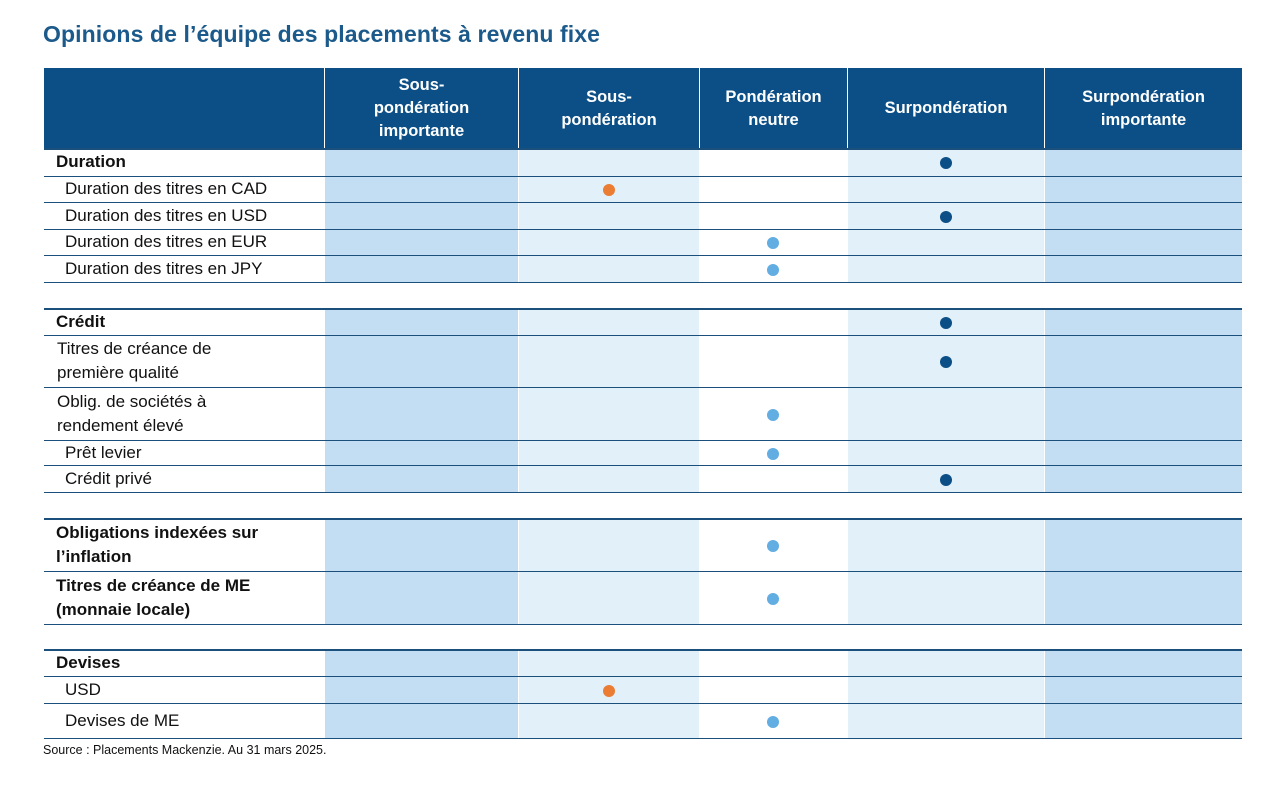 The height and width of the screenshot is (811, 1280). What do you see at coordinates (166, 215) in the screenshot?
I see `row-label: Duration des titres en USD` at bounding box center [166, 215].